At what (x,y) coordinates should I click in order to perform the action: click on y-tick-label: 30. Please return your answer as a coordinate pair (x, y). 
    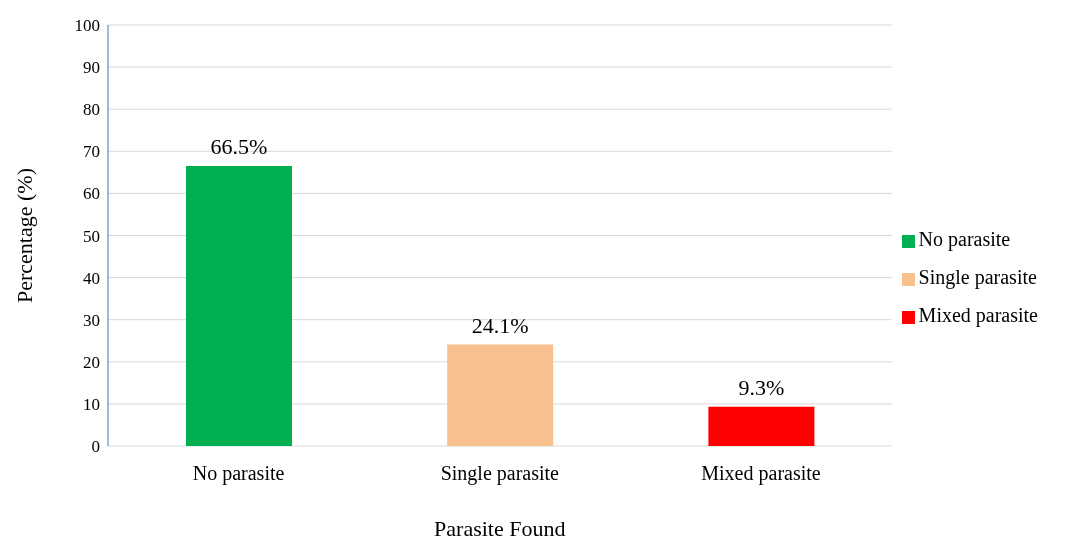
    Looking at the image, I should click on (91, 320).